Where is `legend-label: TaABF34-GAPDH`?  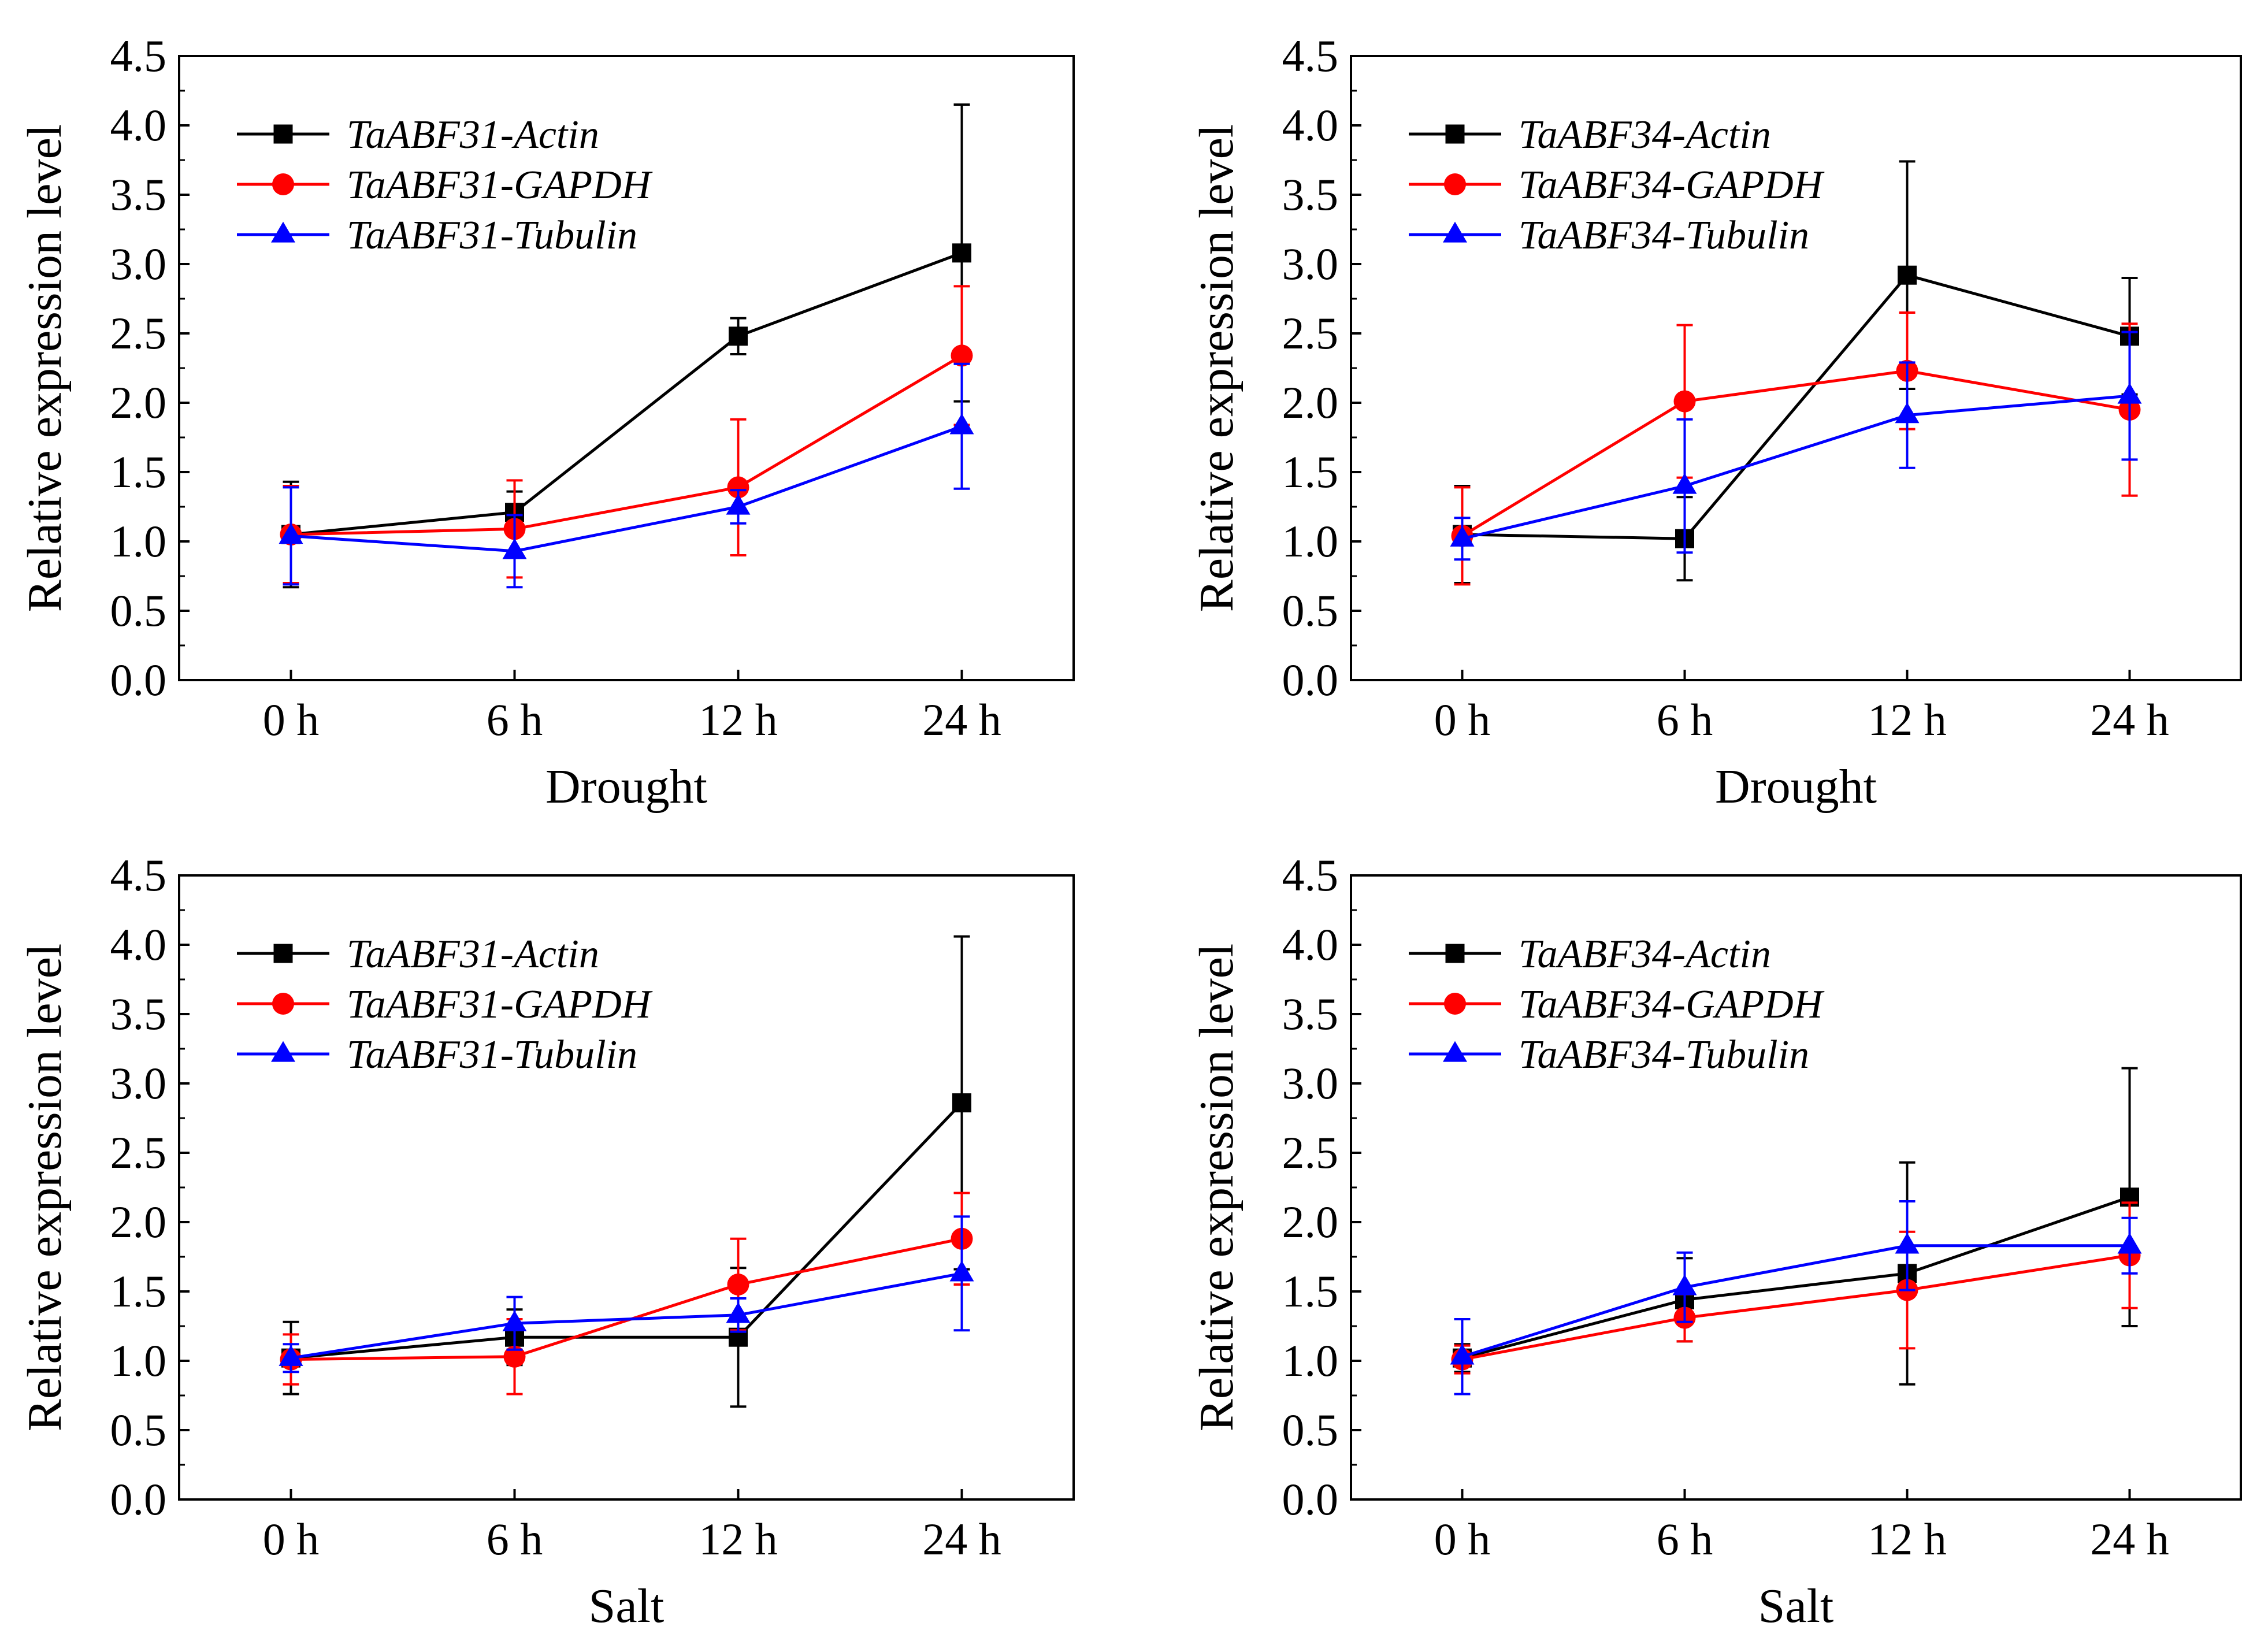 legend-label: TaABF34-GAPDH is located at coordinates (1672, 1004).